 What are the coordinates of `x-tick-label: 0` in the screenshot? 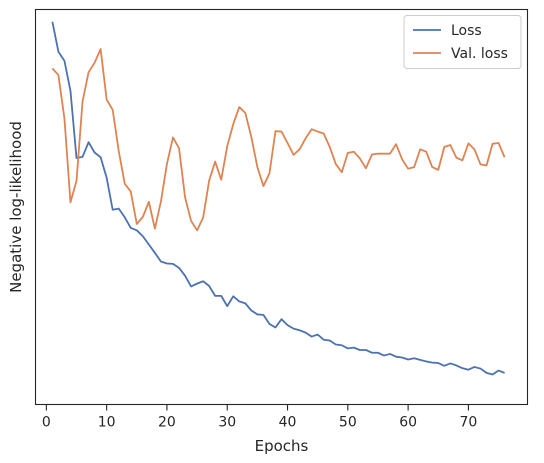 It's located at (46, 423).